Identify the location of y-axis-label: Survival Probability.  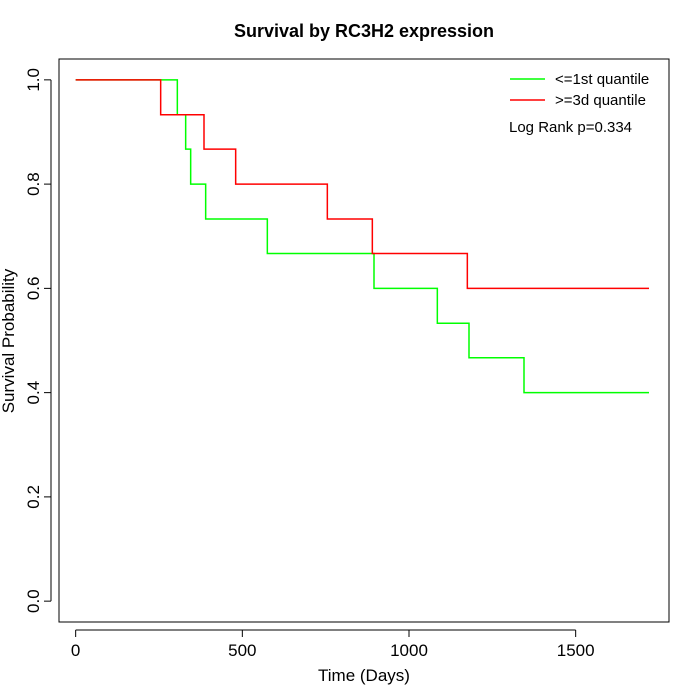
(9, 340).